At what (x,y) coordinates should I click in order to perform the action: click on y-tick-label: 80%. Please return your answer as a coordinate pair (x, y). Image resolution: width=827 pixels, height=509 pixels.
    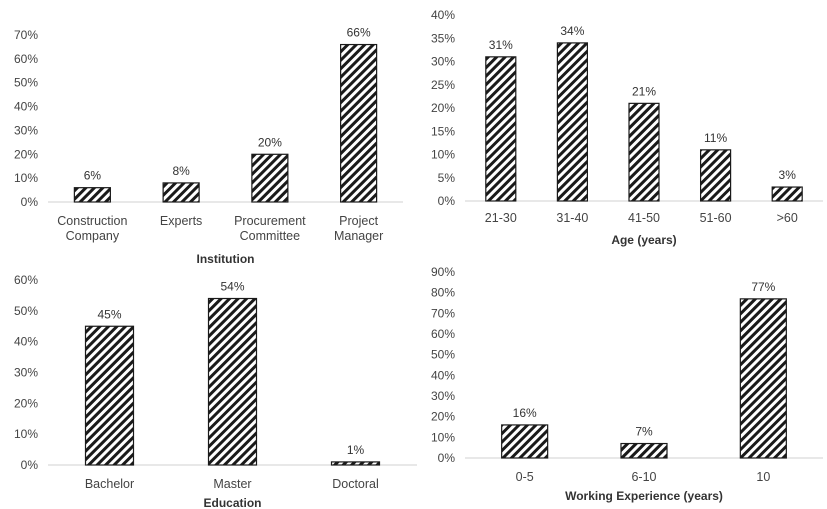
    Looking at the image, I should click on (443, 293).